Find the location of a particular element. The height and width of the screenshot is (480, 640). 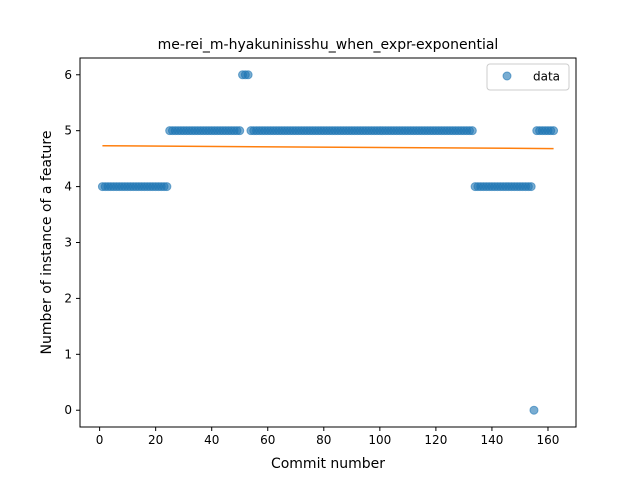

x-tick-label: 20 is located at coordinates (155, 440).